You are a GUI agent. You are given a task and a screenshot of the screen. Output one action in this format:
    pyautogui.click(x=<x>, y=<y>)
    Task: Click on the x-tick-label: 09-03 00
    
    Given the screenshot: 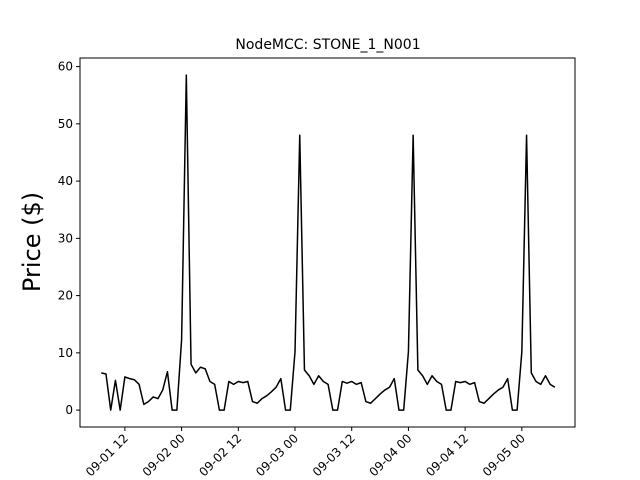 What is the action you would take?
    pyautogui.click(x=277, y=455)
    